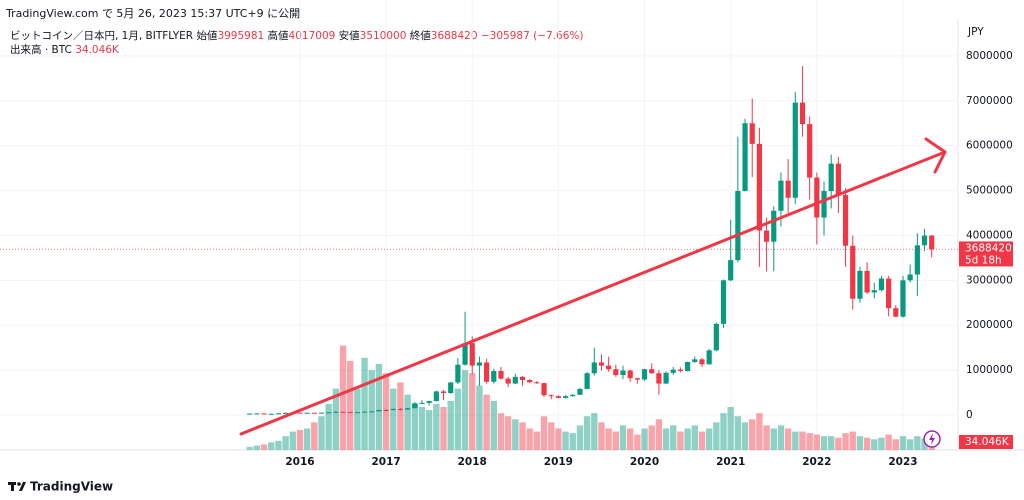  I want to click on volume-last-box, so click(986, 442).